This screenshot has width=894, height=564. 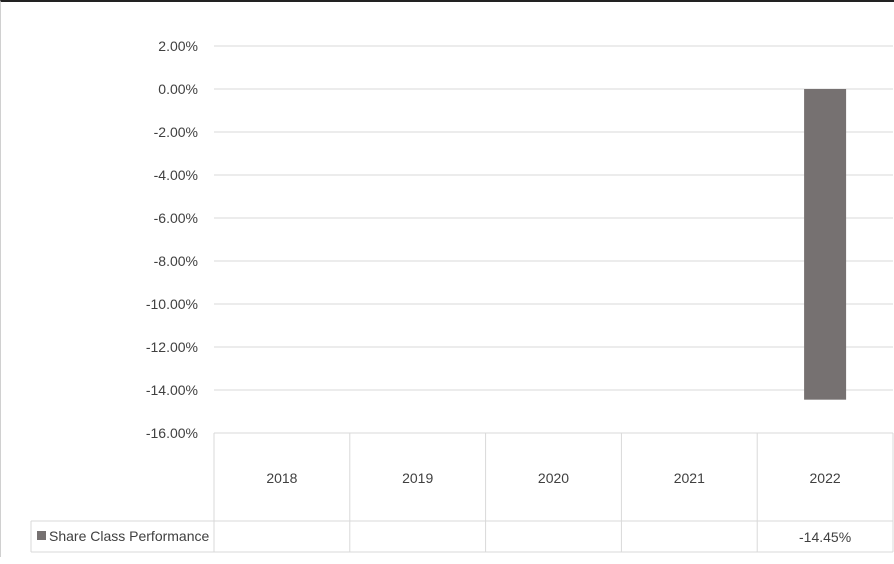 What do you see at coordinates (172, 347) in the screenshot?
I see `y-tick-label: -12.00%` at bounding box center [172, 347].